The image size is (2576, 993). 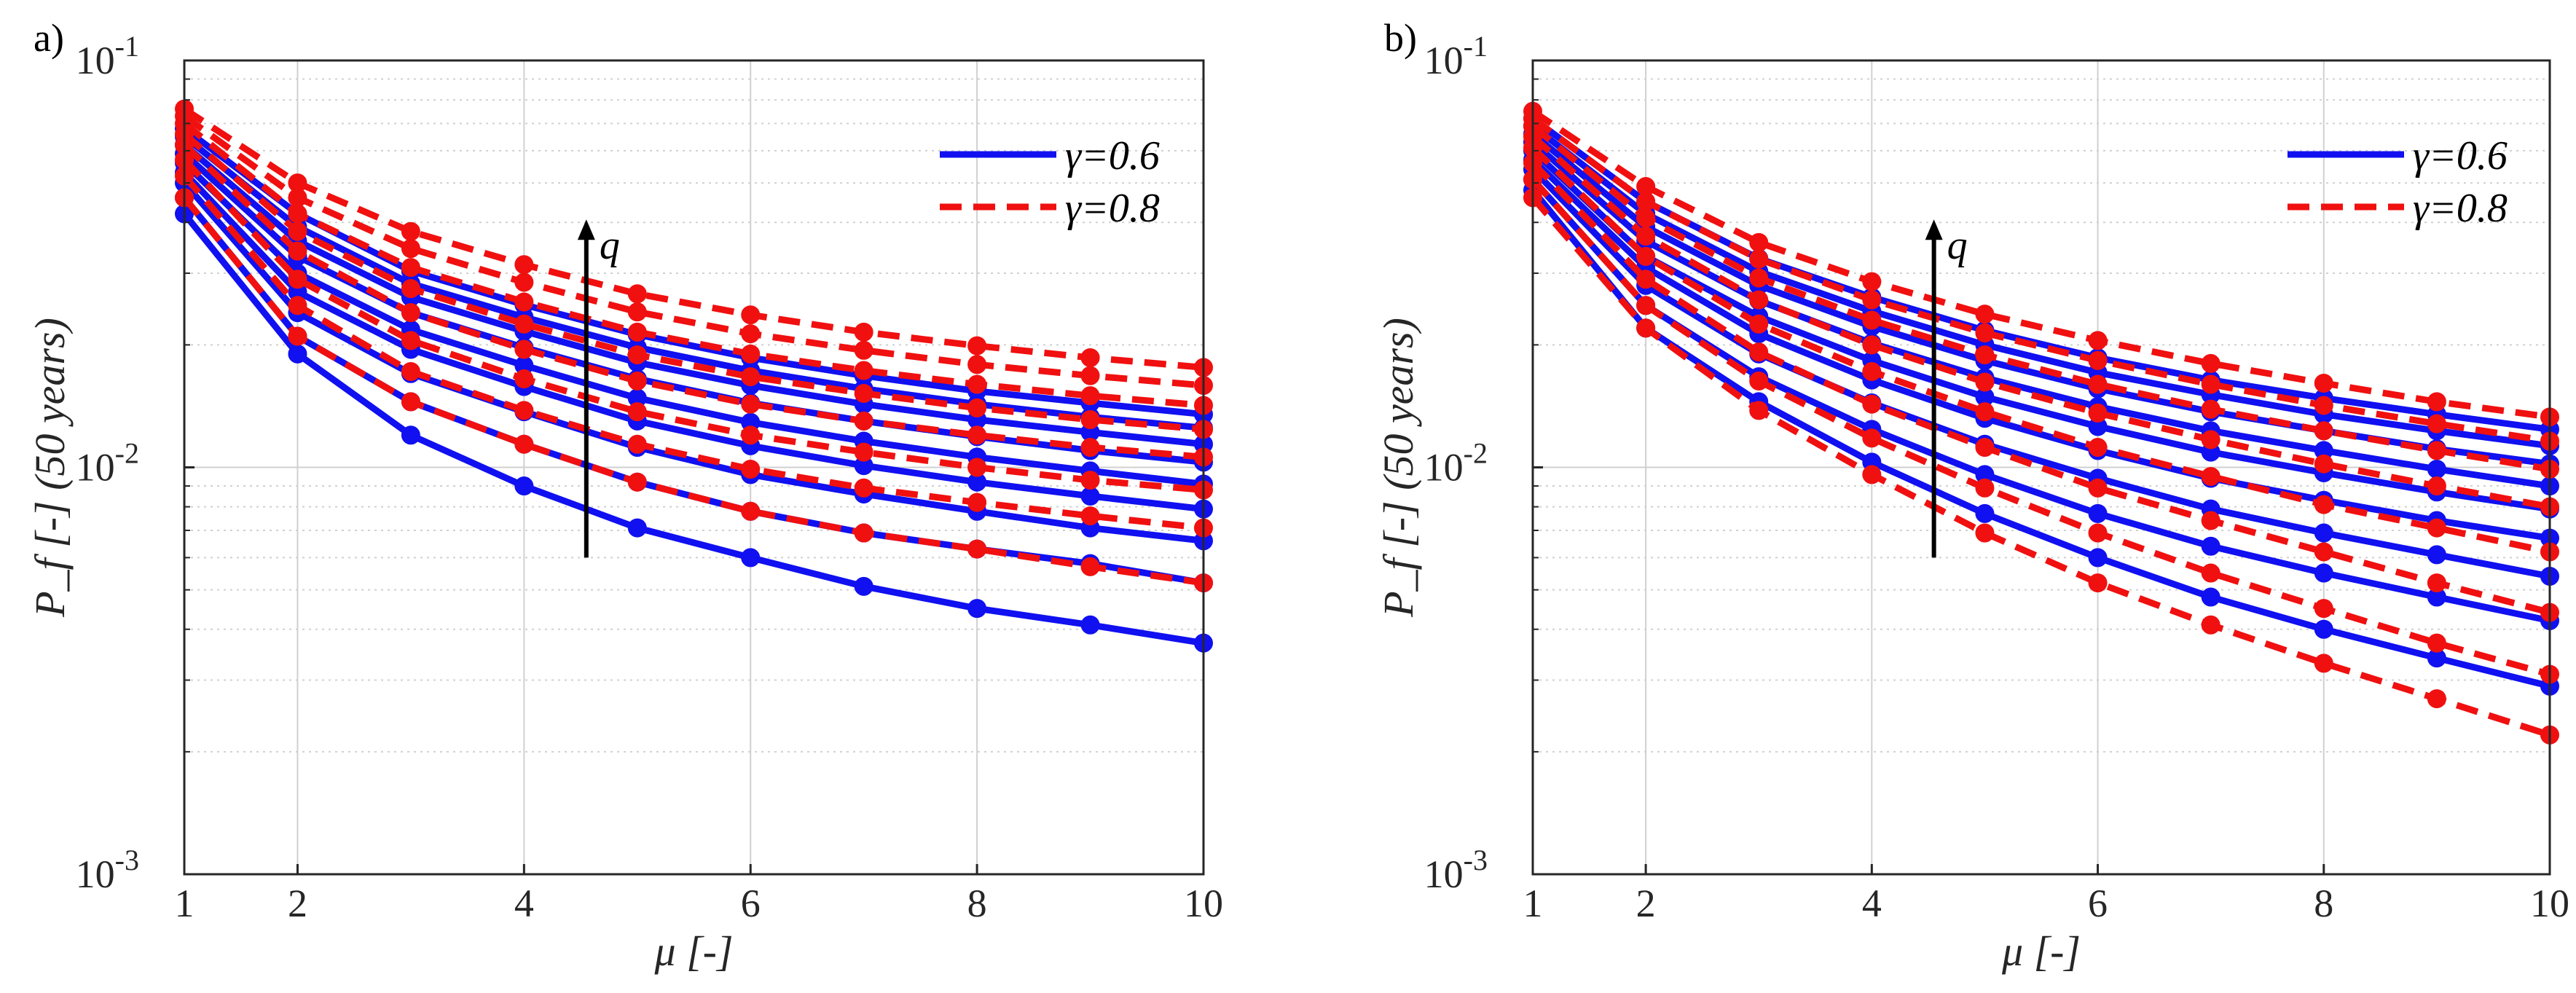 I want to click on q-arrow-head, so click(x=586, y=229).